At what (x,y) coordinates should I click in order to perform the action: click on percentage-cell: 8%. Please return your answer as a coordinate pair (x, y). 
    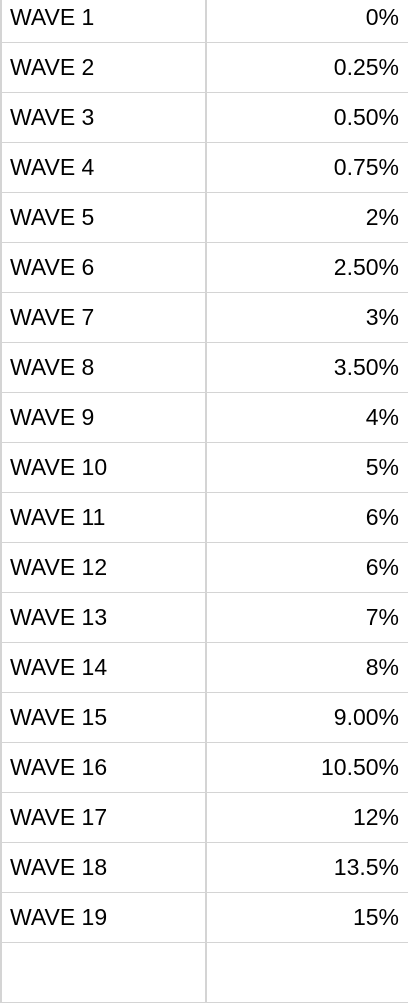
    Looking at the image, I should click on (306, 667).